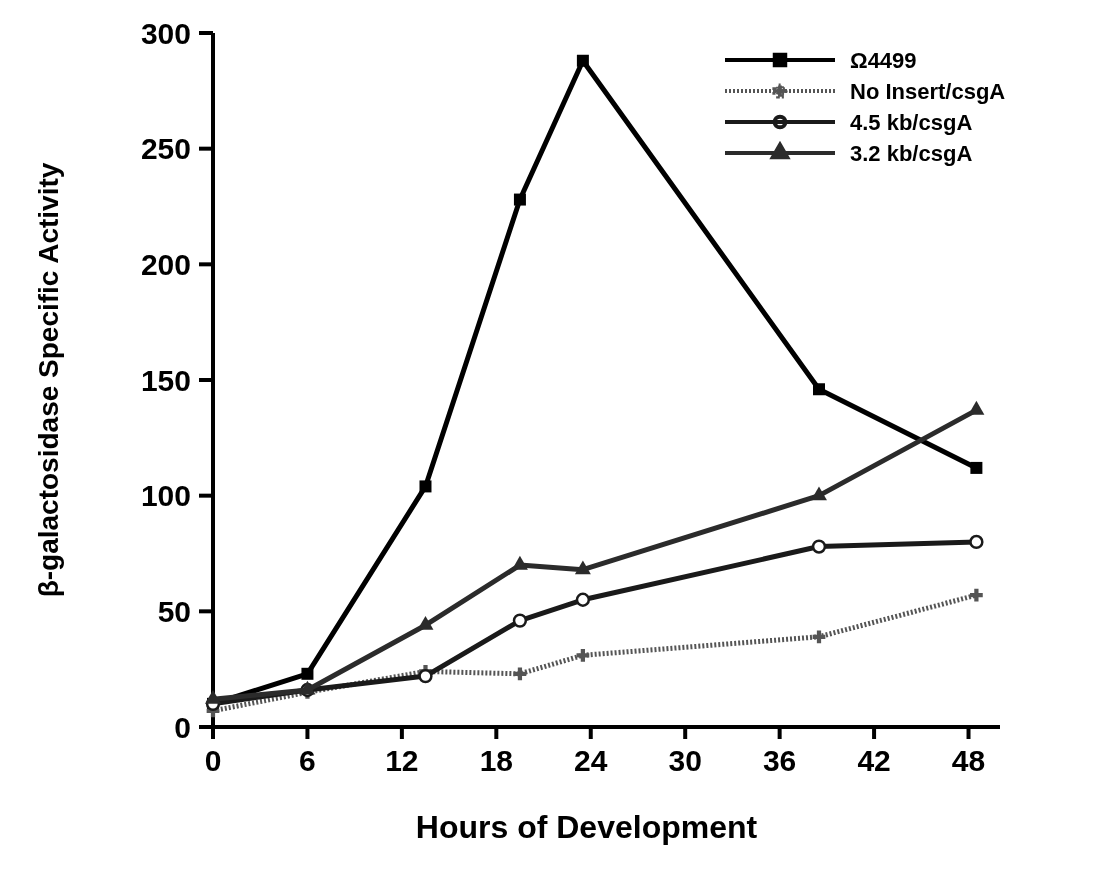 The width and height of the screenshot is (1114, 878). I want to click on y-axis-title: β-galactosidase Specific Activity, so click(48, 380).